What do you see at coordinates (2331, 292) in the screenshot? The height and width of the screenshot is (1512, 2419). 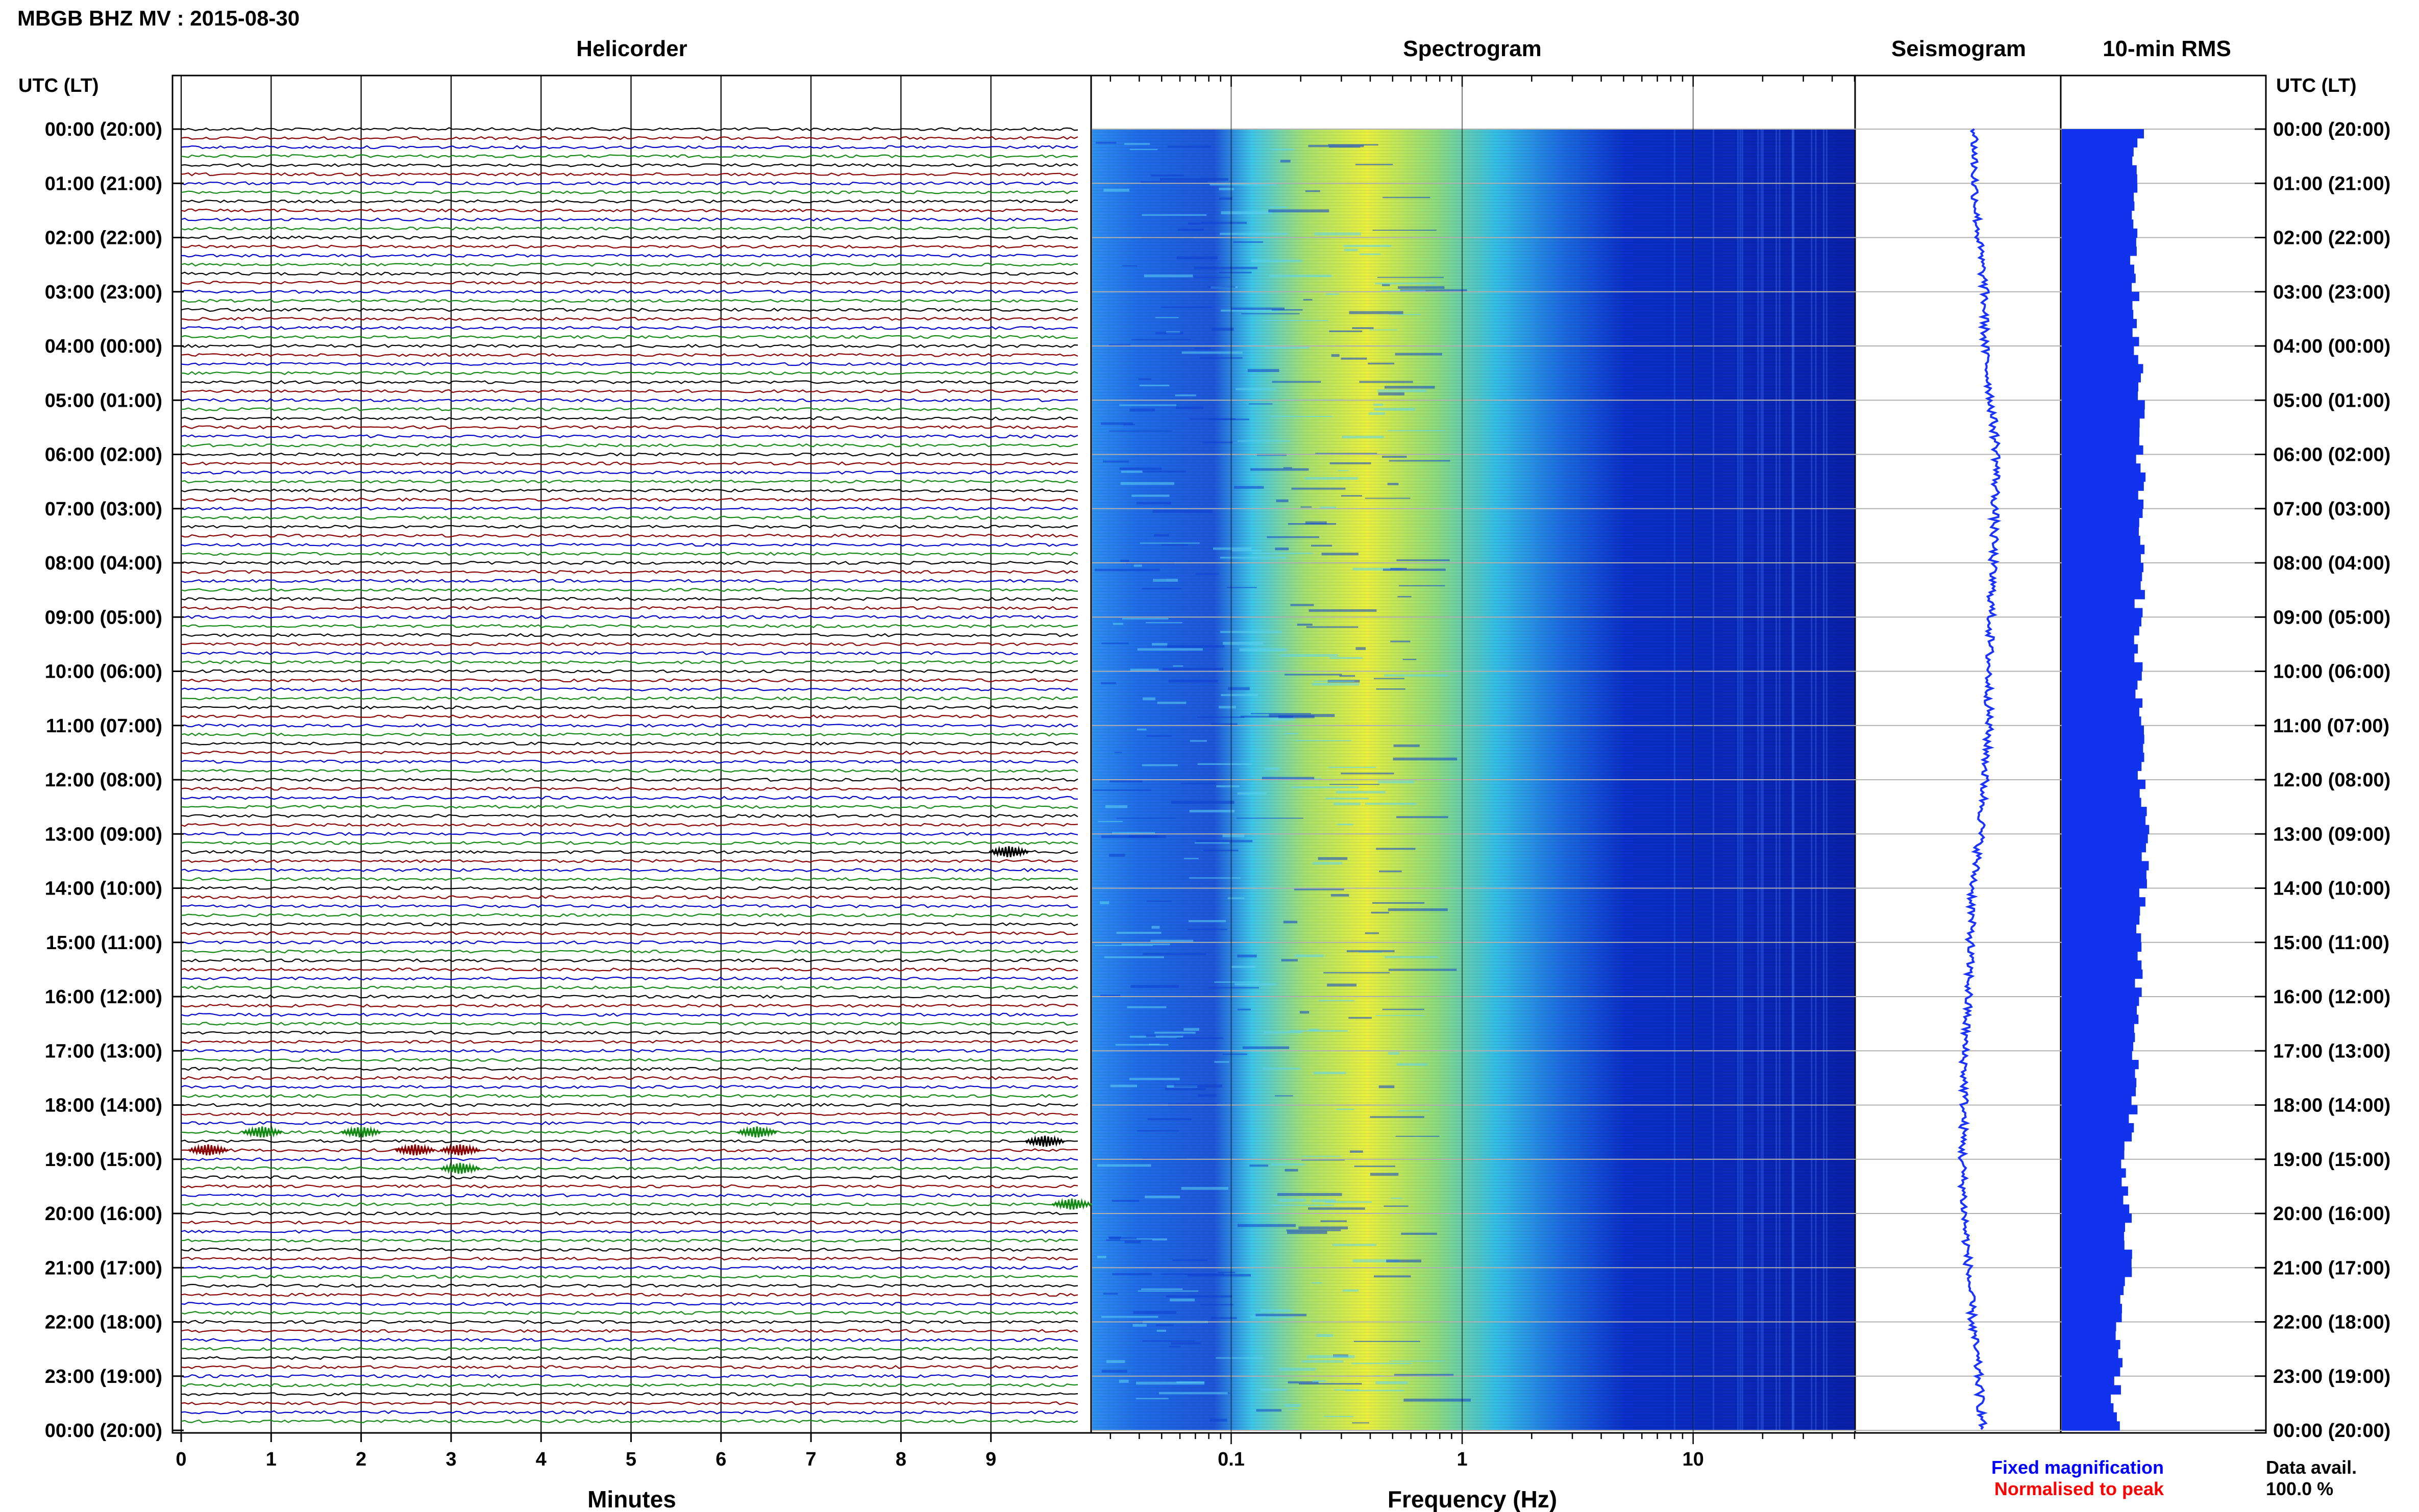 I see `time-tick-label: 03:00 (23:00)` at bounding box center [2331, 292].